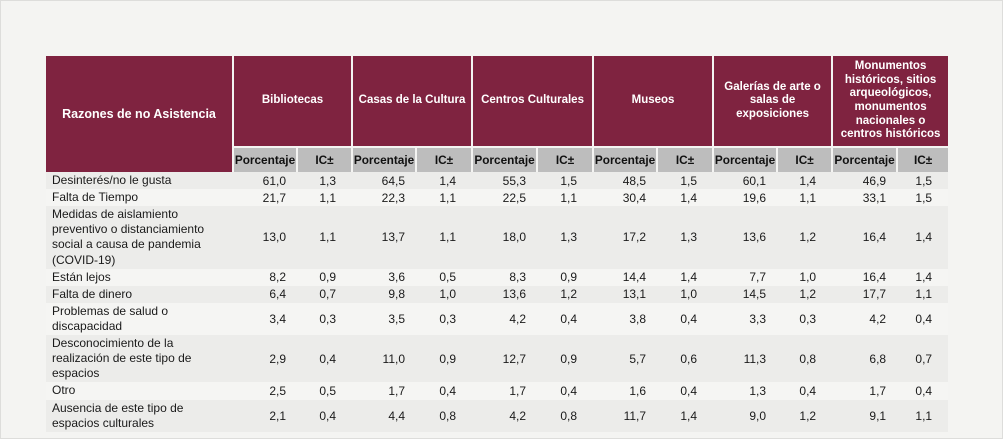 The image size is (1003, 439). What do you see at coordinates (393, 197) in the screenshot?
I see `cell-porcentaje: 22,3` at bounding box center [393, 197].